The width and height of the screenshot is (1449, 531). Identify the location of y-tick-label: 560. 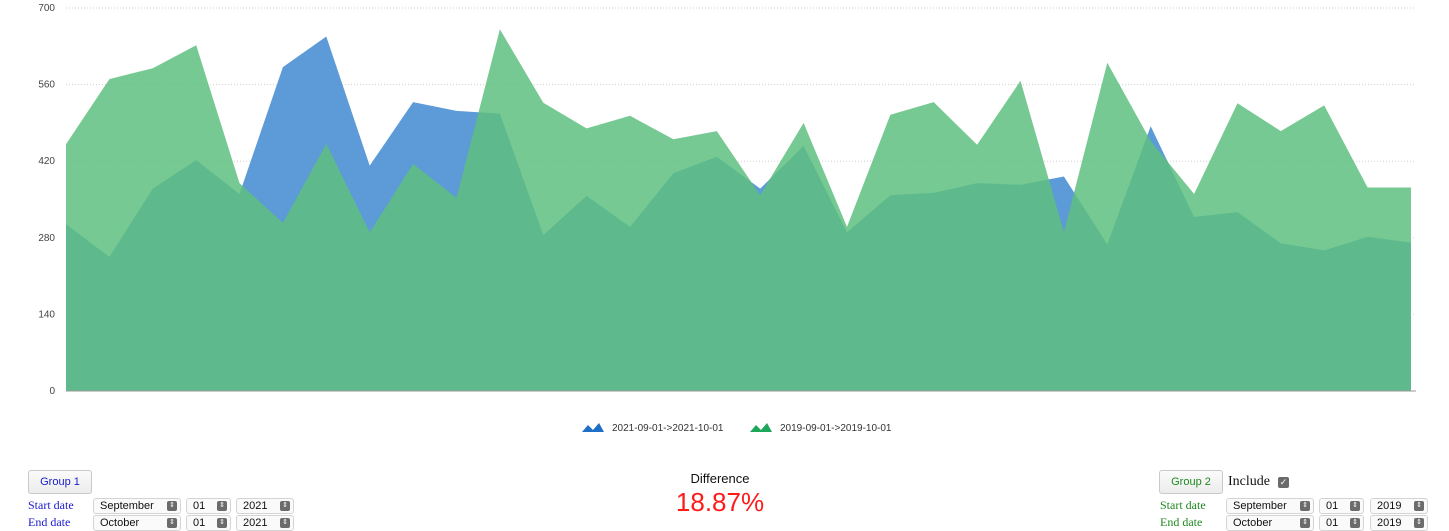
(46, 85).